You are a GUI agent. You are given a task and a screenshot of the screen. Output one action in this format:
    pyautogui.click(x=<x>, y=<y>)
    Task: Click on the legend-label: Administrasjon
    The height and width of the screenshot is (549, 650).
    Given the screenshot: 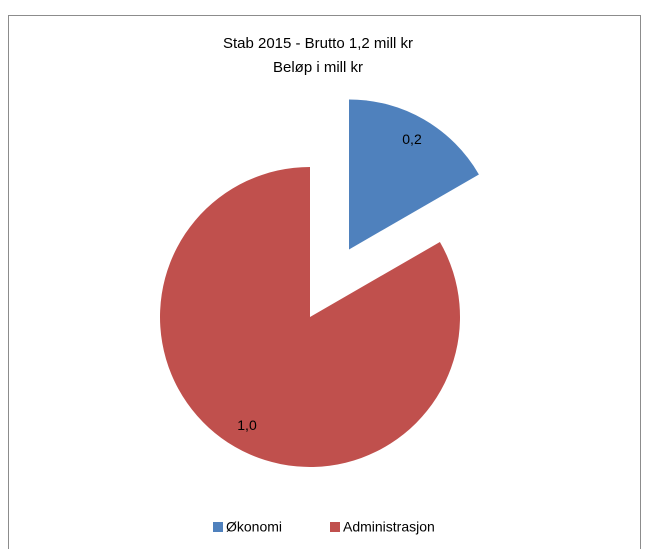 What is the action you would take?
    pyautogui.click(x=389, y=527)
    